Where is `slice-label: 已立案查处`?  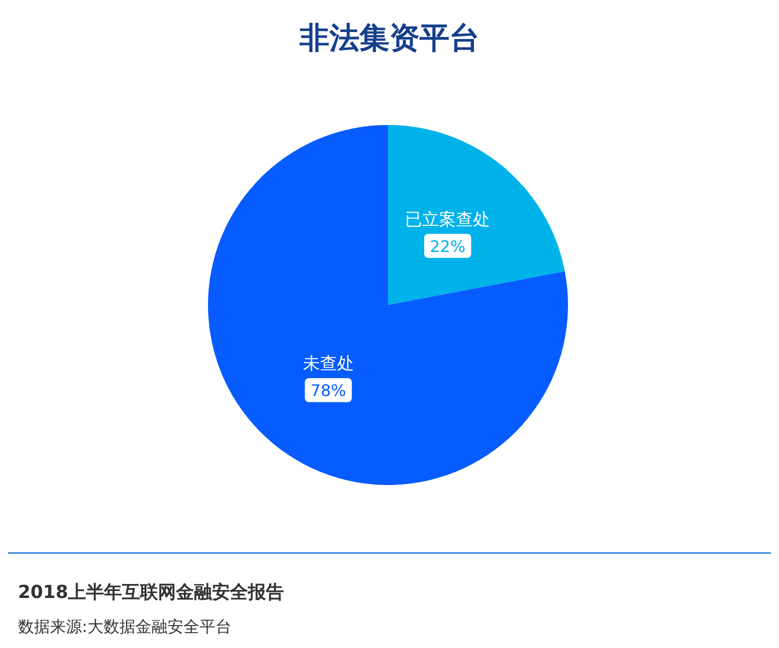 slice-label: 已立案查处 is located at coordinates (447, 220).